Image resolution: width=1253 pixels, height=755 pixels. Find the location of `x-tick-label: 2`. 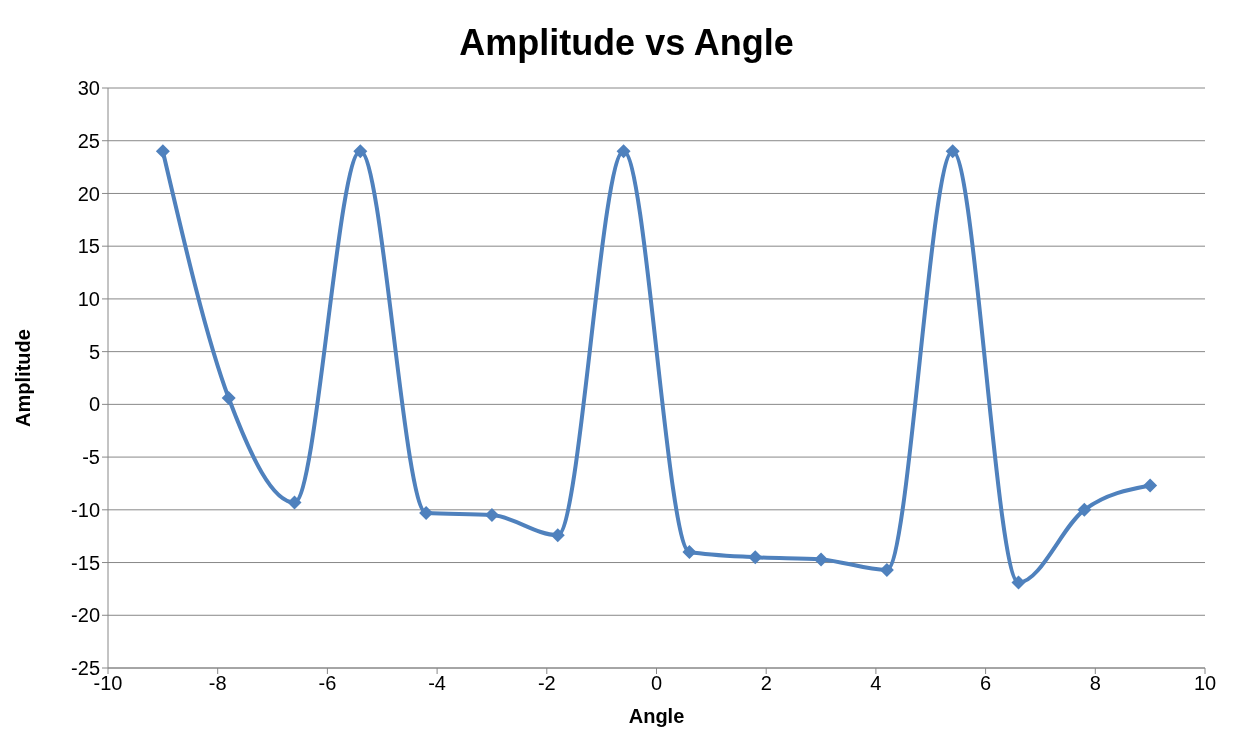

x-tick-label: 2 is located at coordinates (766, 683).